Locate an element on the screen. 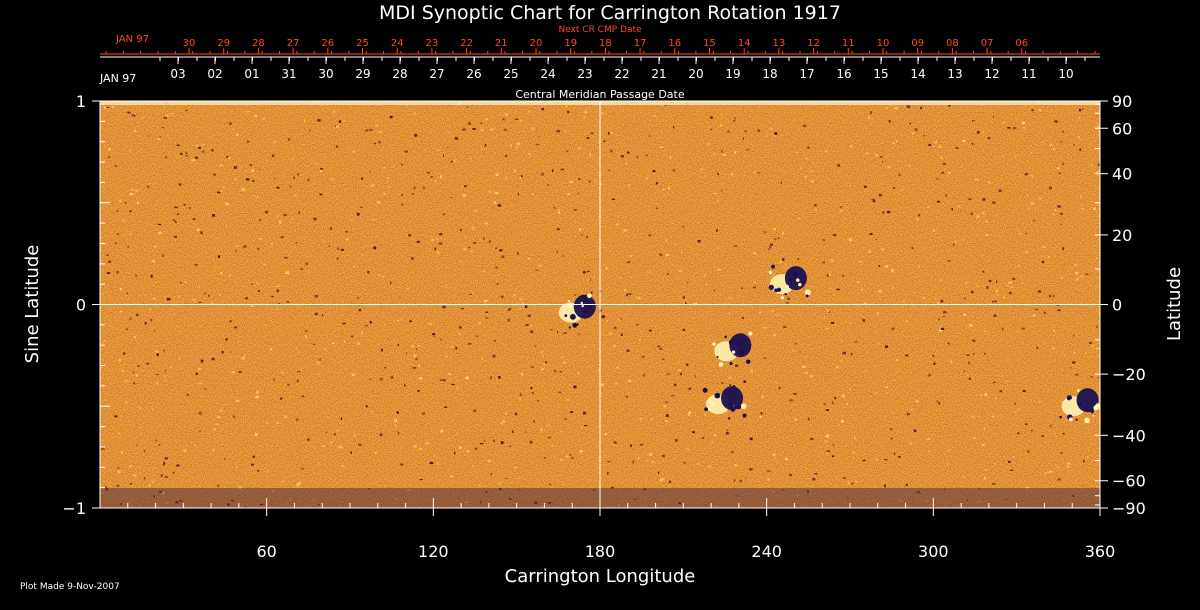  cmp-month-label: JAN 97 is located at coordinates (117, 78).